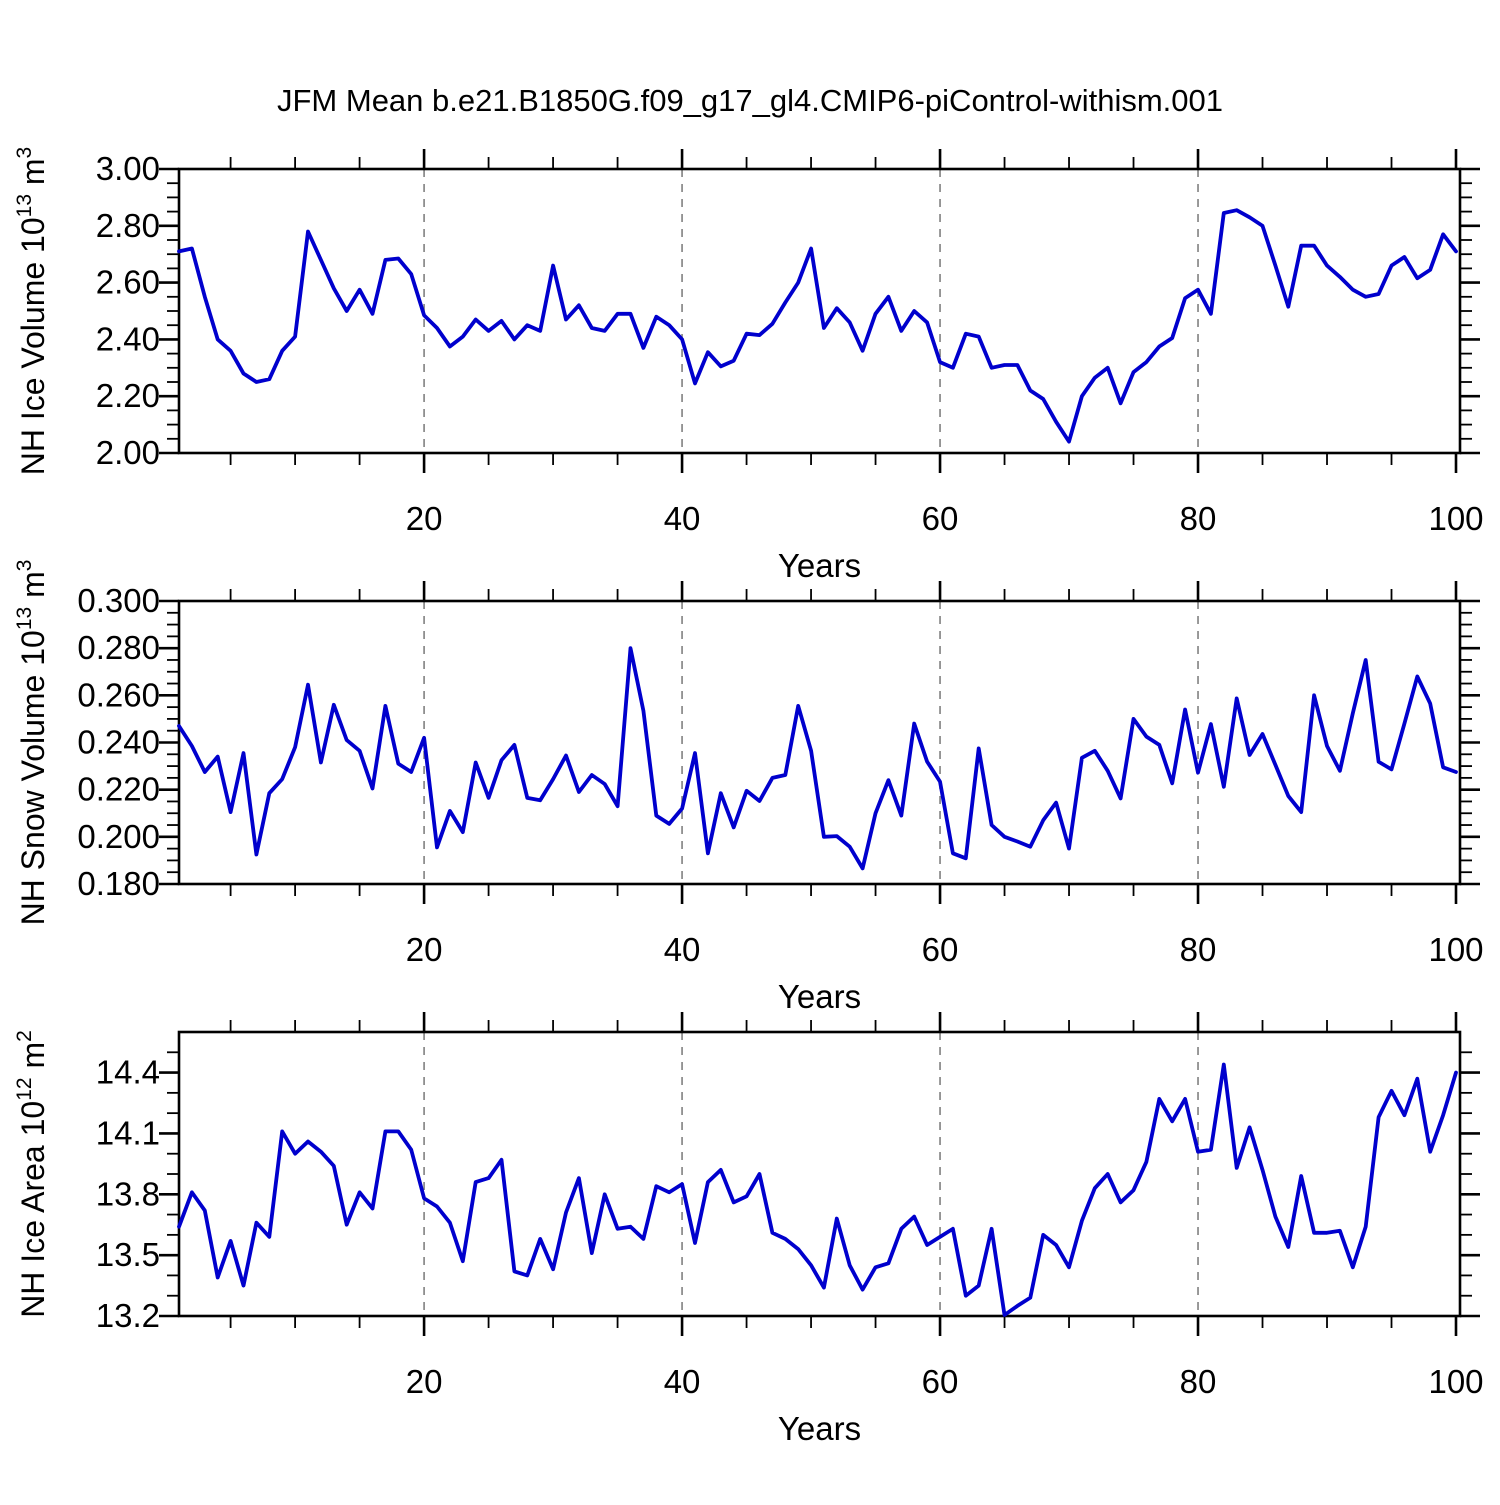 The height and width of the screenshot is (1505, 1500). Describe the element at coordinates (118, 694) in the screenshot. I see `y-tick-label: 0.260` at that location.